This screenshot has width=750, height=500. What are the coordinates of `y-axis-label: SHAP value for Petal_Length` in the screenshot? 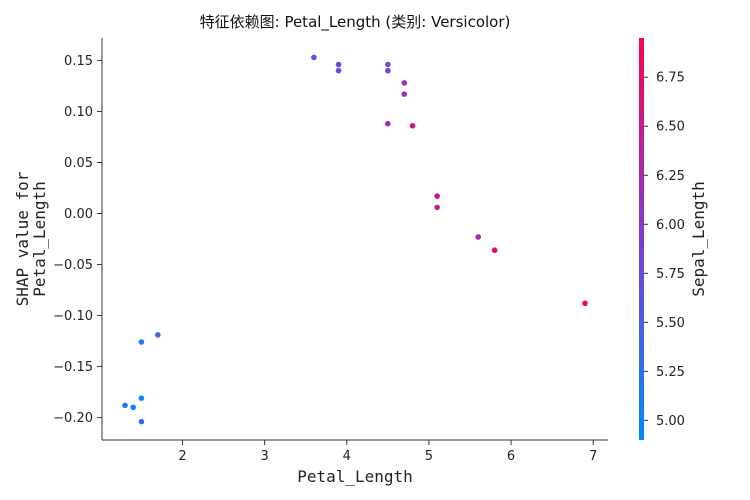 It's located at (31, 238).